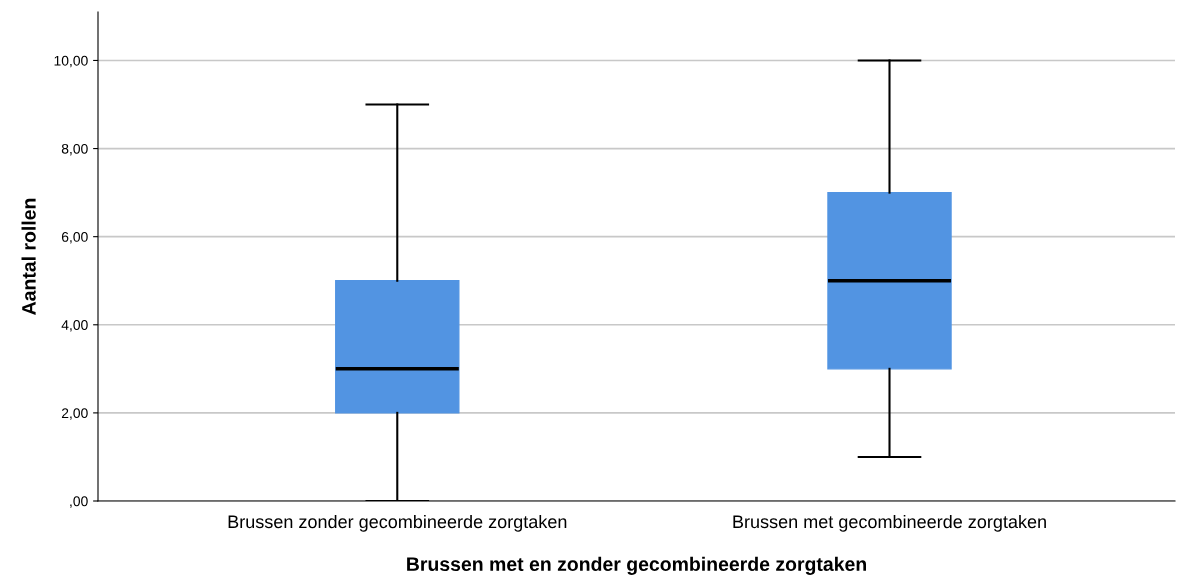 The image size is (1189, 584). I want to click on y-tick-label: 10,00, so click(71, 61).